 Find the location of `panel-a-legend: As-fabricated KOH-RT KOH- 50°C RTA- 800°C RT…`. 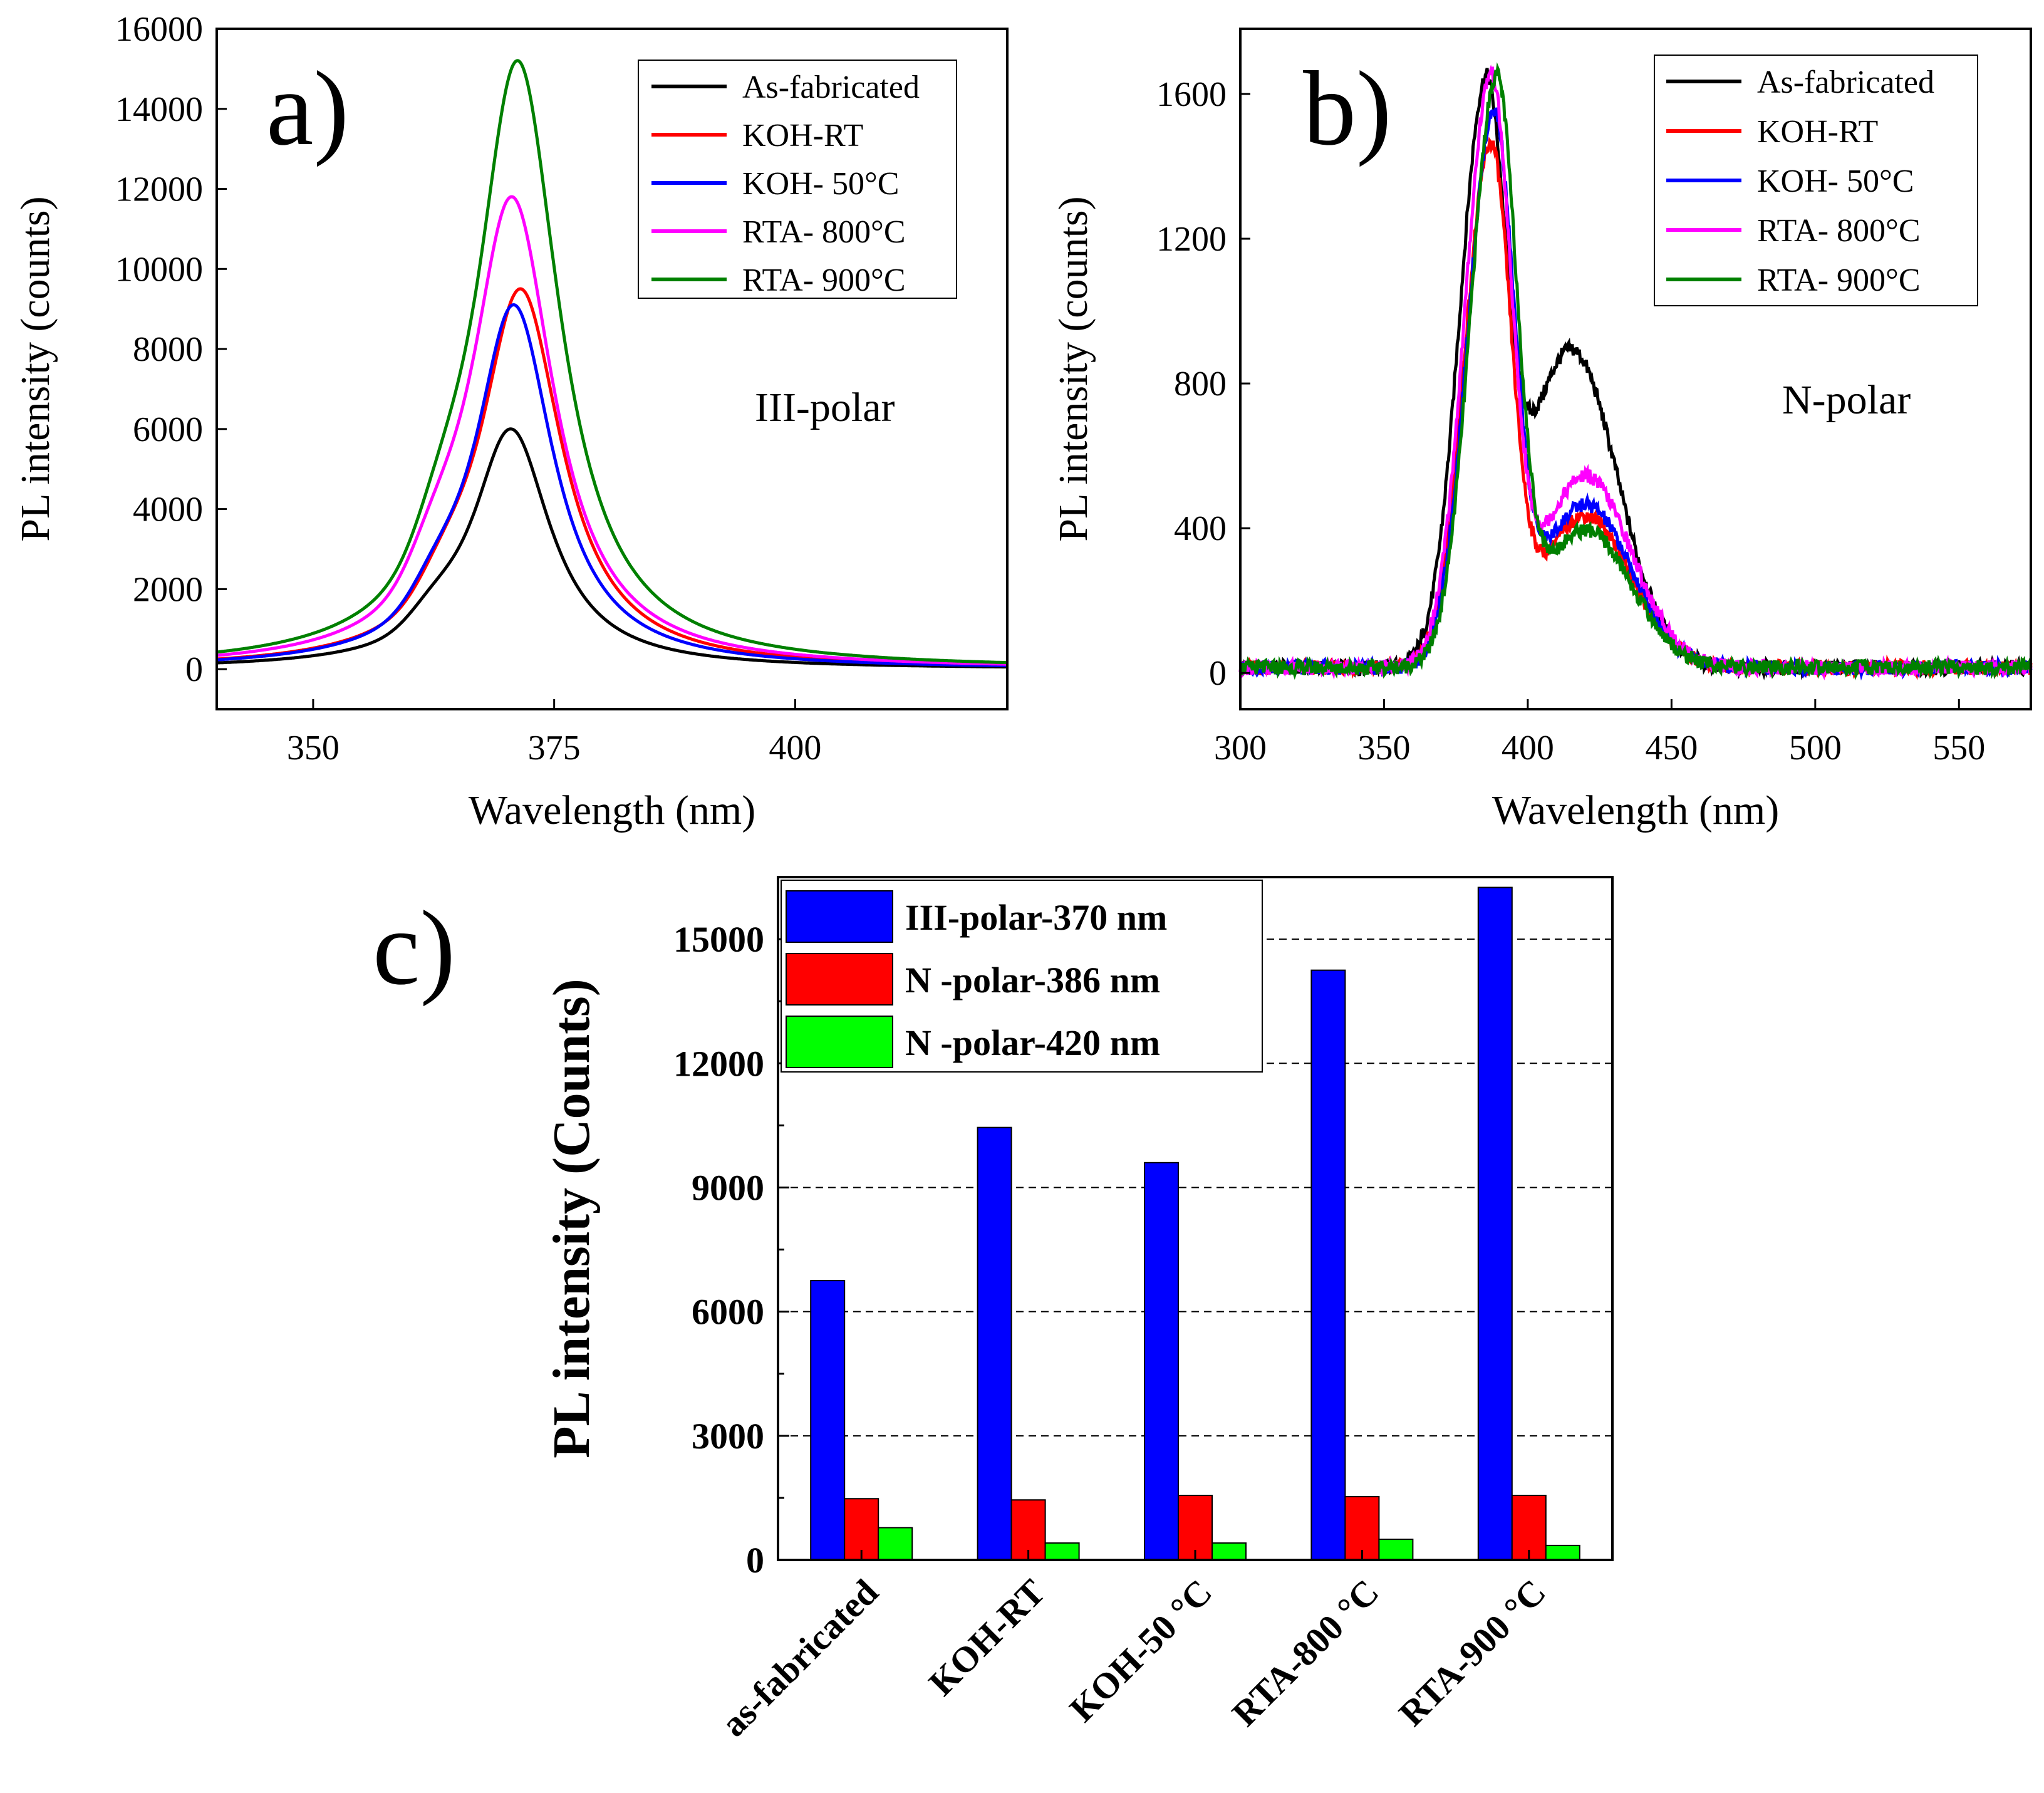

panel-a-legend: As-fabricated KOH-RT KOH- 50°C RTA- 800°C RT… is located at coordinates (785, 184).